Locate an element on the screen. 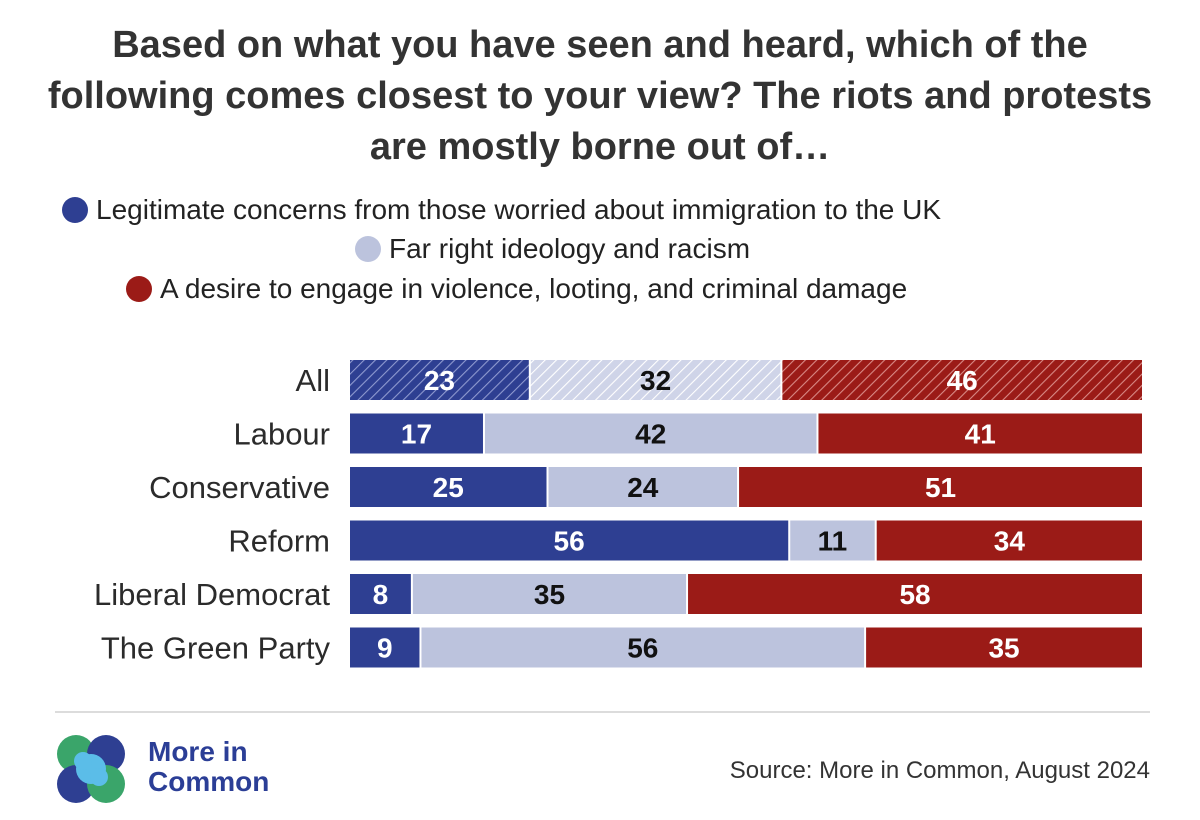 The width and height of the screenshot is (1200, 820). legend-swatch-red is located at coordinates (139, 288).